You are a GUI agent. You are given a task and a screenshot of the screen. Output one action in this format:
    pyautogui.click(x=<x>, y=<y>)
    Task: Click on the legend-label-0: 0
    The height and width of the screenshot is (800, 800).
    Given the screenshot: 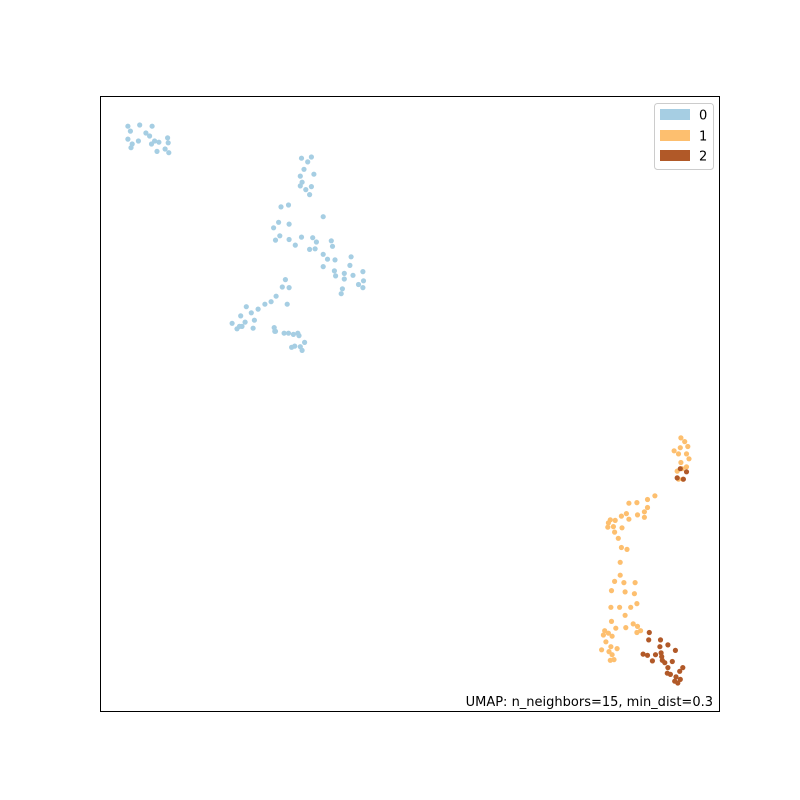 What is the action you would take?
    pyautogui.click(x=703, y=116)
    